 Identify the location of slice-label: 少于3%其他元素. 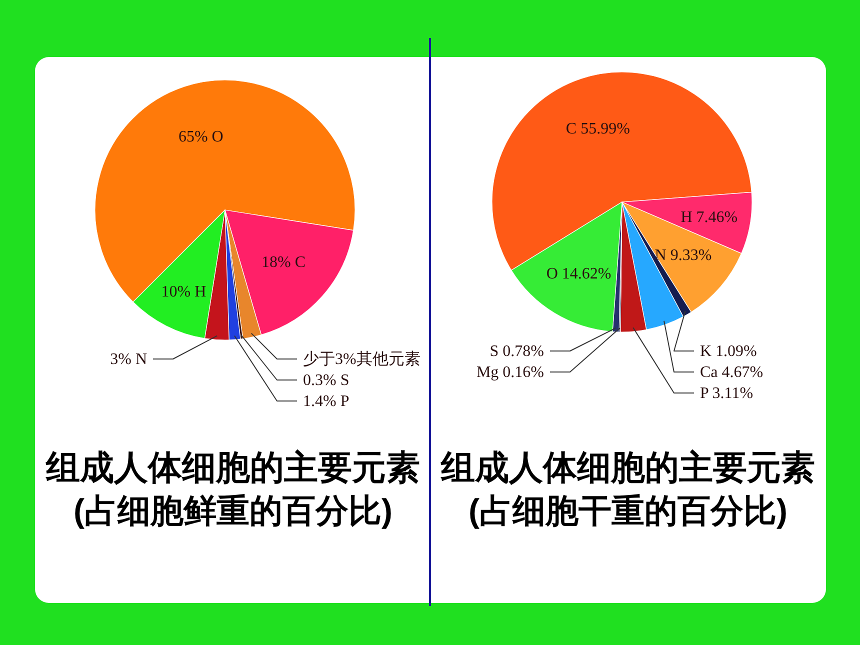
(361, 359).